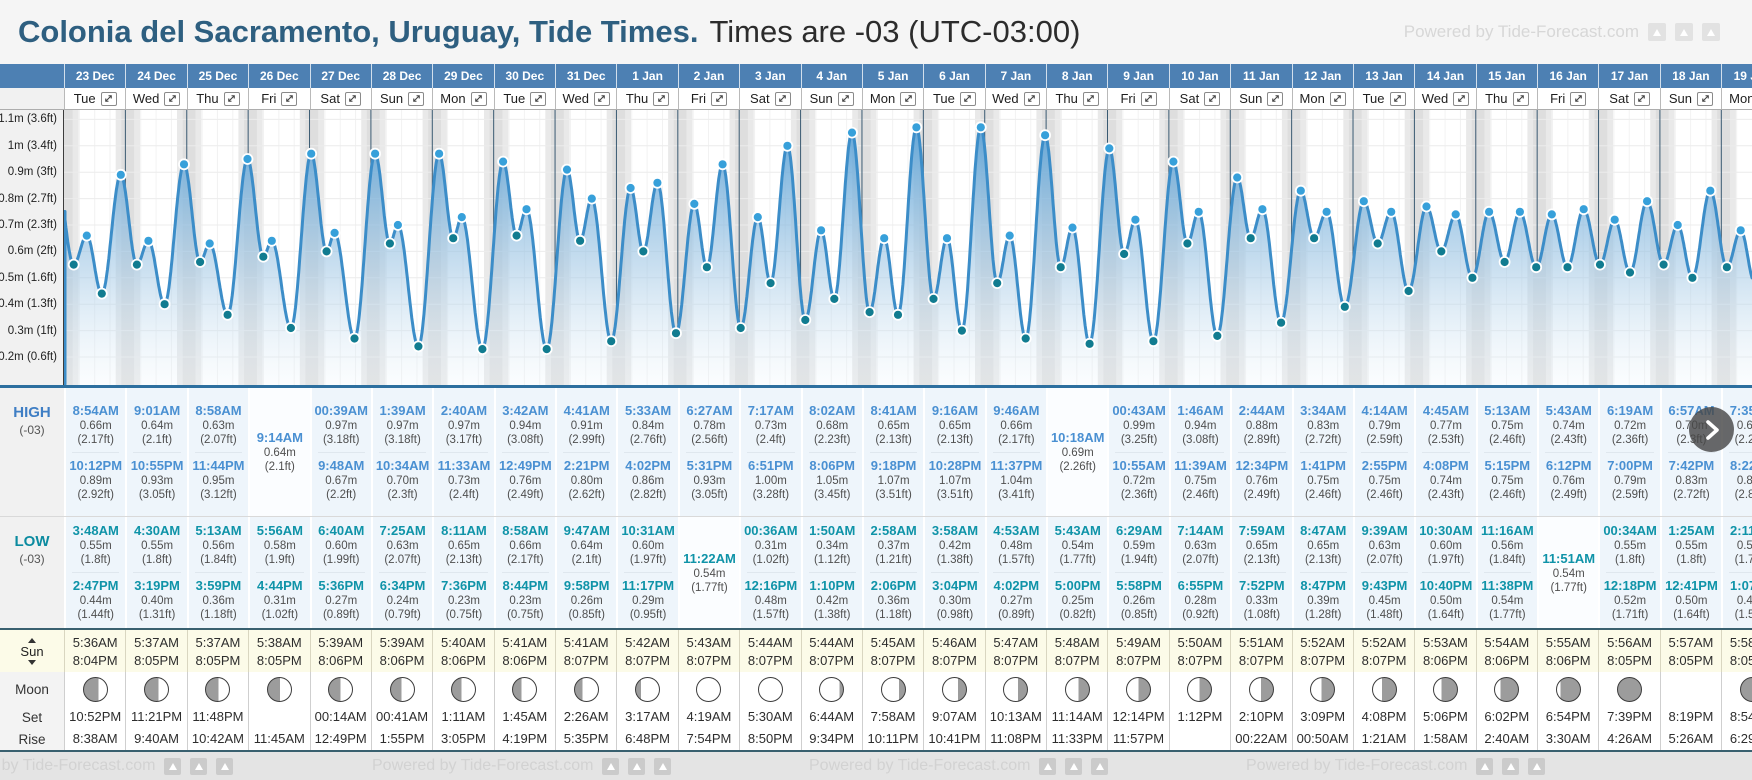  I want to click on moonrise-time: 2:40AM, so click(1507, 738).